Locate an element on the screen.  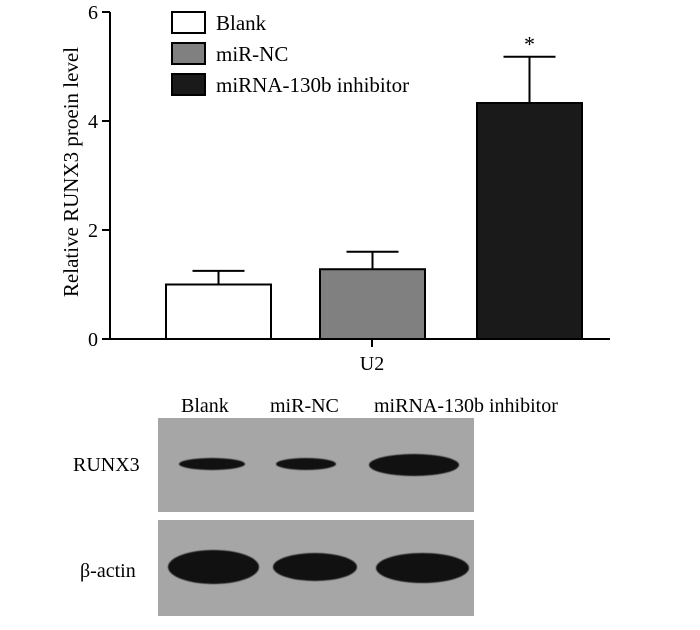
band-actin-inhibitor is located at coordinates (422, 568).